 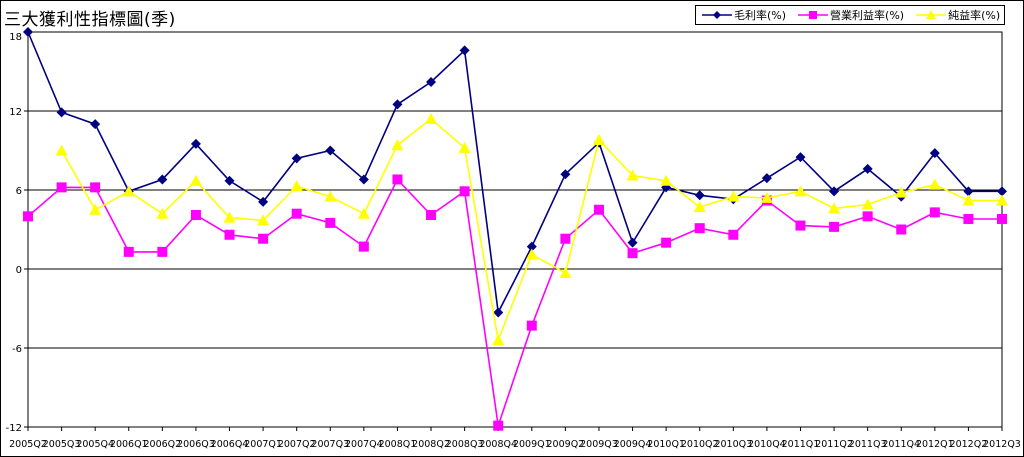 What do you see at coordinates (17, 232) in the screenshot?
I see `y-axis-ticks: 18 12 6 0 -6 -12` at bounding box center [17, 232].